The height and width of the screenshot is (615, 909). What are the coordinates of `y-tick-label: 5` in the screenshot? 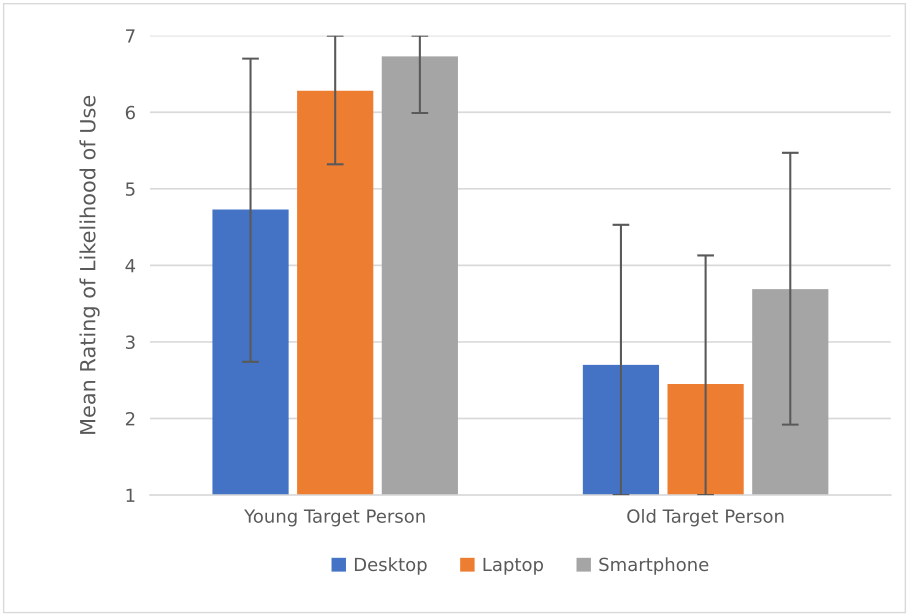 It's located at (130, 189).